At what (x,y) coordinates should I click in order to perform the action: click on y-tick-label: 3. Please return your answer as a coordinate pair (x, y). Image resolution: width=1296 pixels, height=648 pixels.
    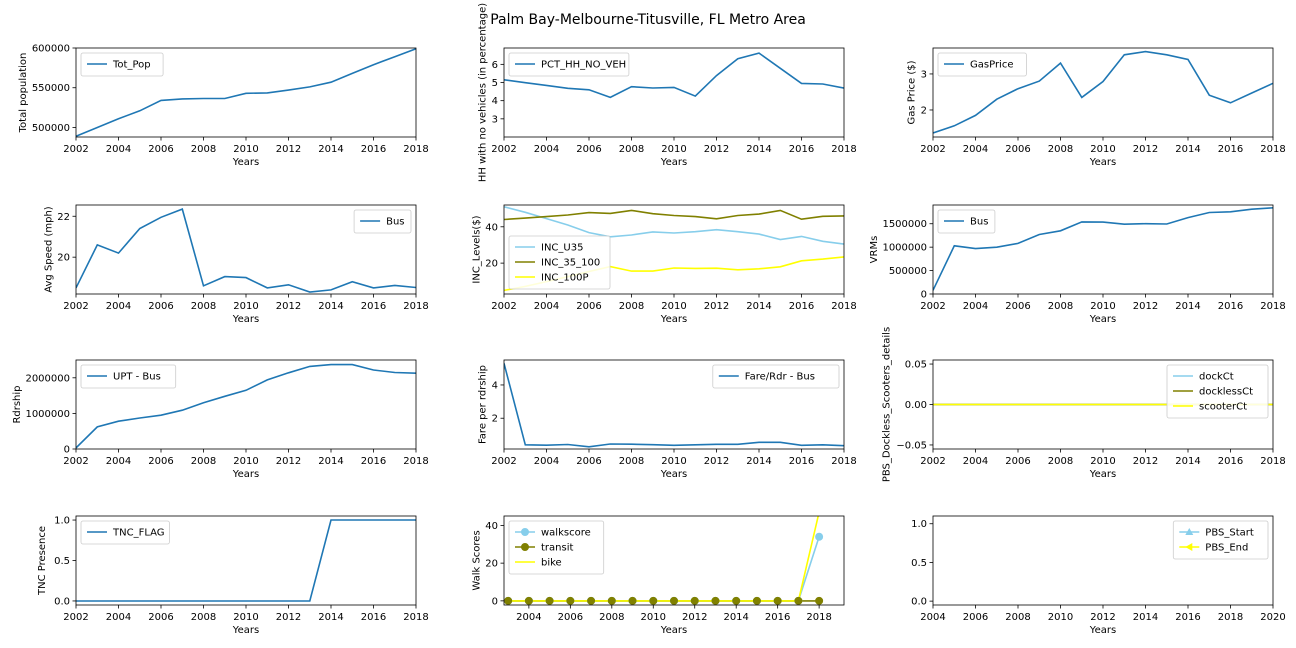
    Looking at the image, I should click on (924, 74).